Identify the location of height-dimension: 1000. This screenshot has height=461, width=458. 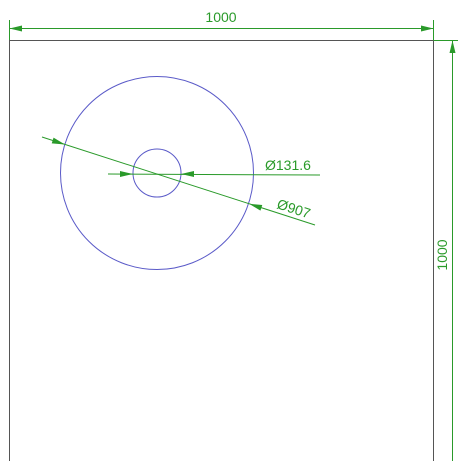
(445, 250).